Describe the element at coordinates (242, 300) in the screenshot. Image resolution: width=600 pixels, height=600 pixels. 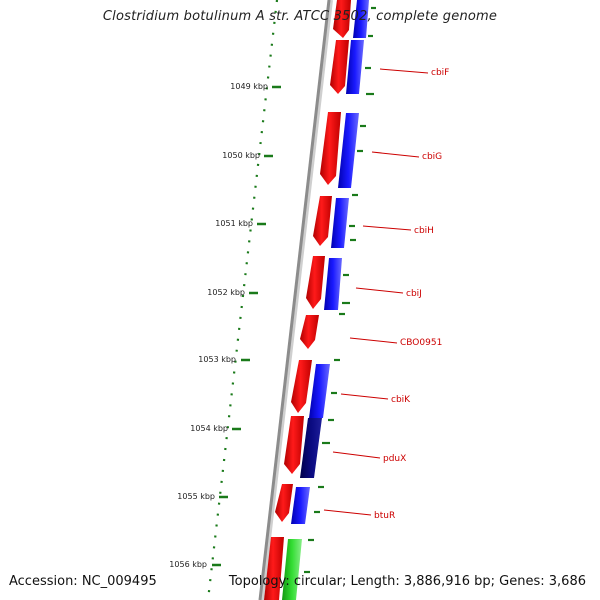
I see `ruler-dotted-track` at that location.